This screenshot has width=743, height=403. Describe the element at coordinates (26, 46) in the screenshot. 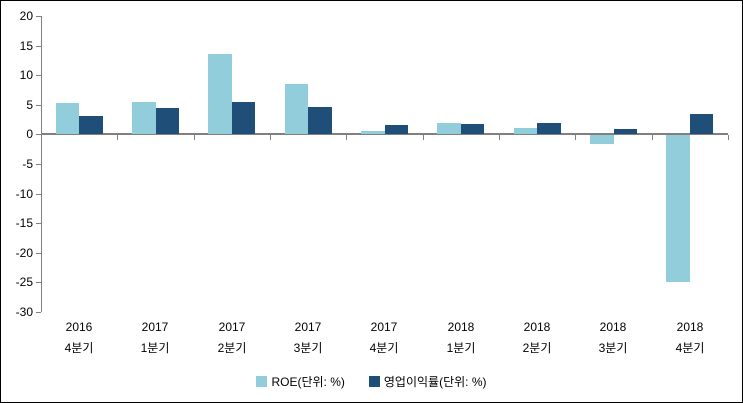

I see `y-axis-label: 15` at that location.